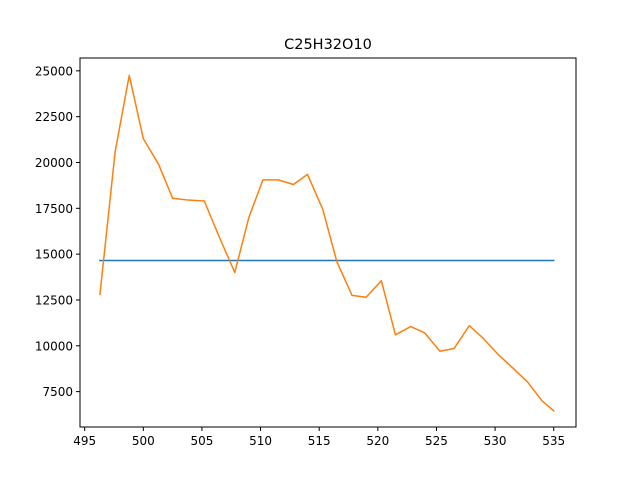  What do you see at coordinates (319, 441) in the screenshot?
I see `x-tick-label-4: 515` at bounding box center [319, 441].